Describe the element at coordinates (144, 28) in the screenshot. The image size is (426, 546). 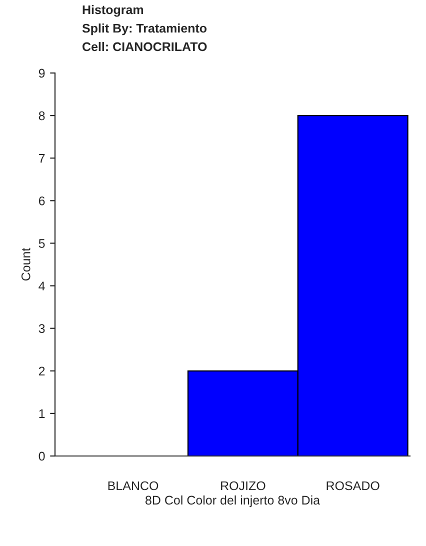
I see `chart-title: Histogram Split By: Tratamiento Cell: CIANOCRILATO` at that location.